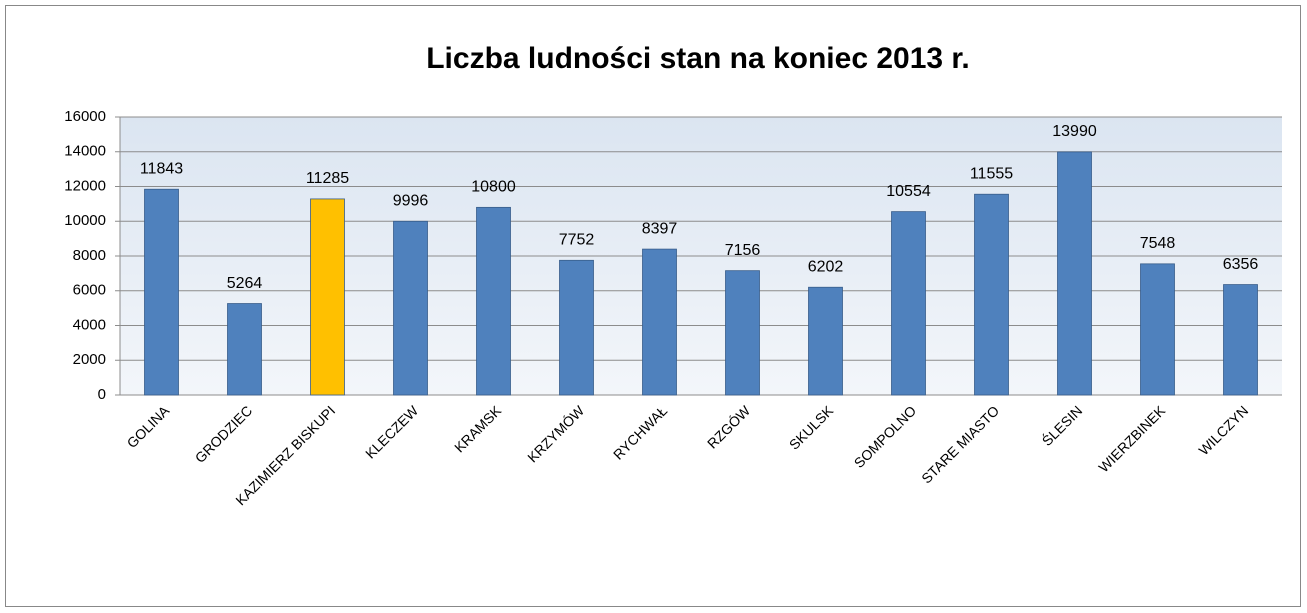  I want to click on data-label: 11285, so click(327, 178).